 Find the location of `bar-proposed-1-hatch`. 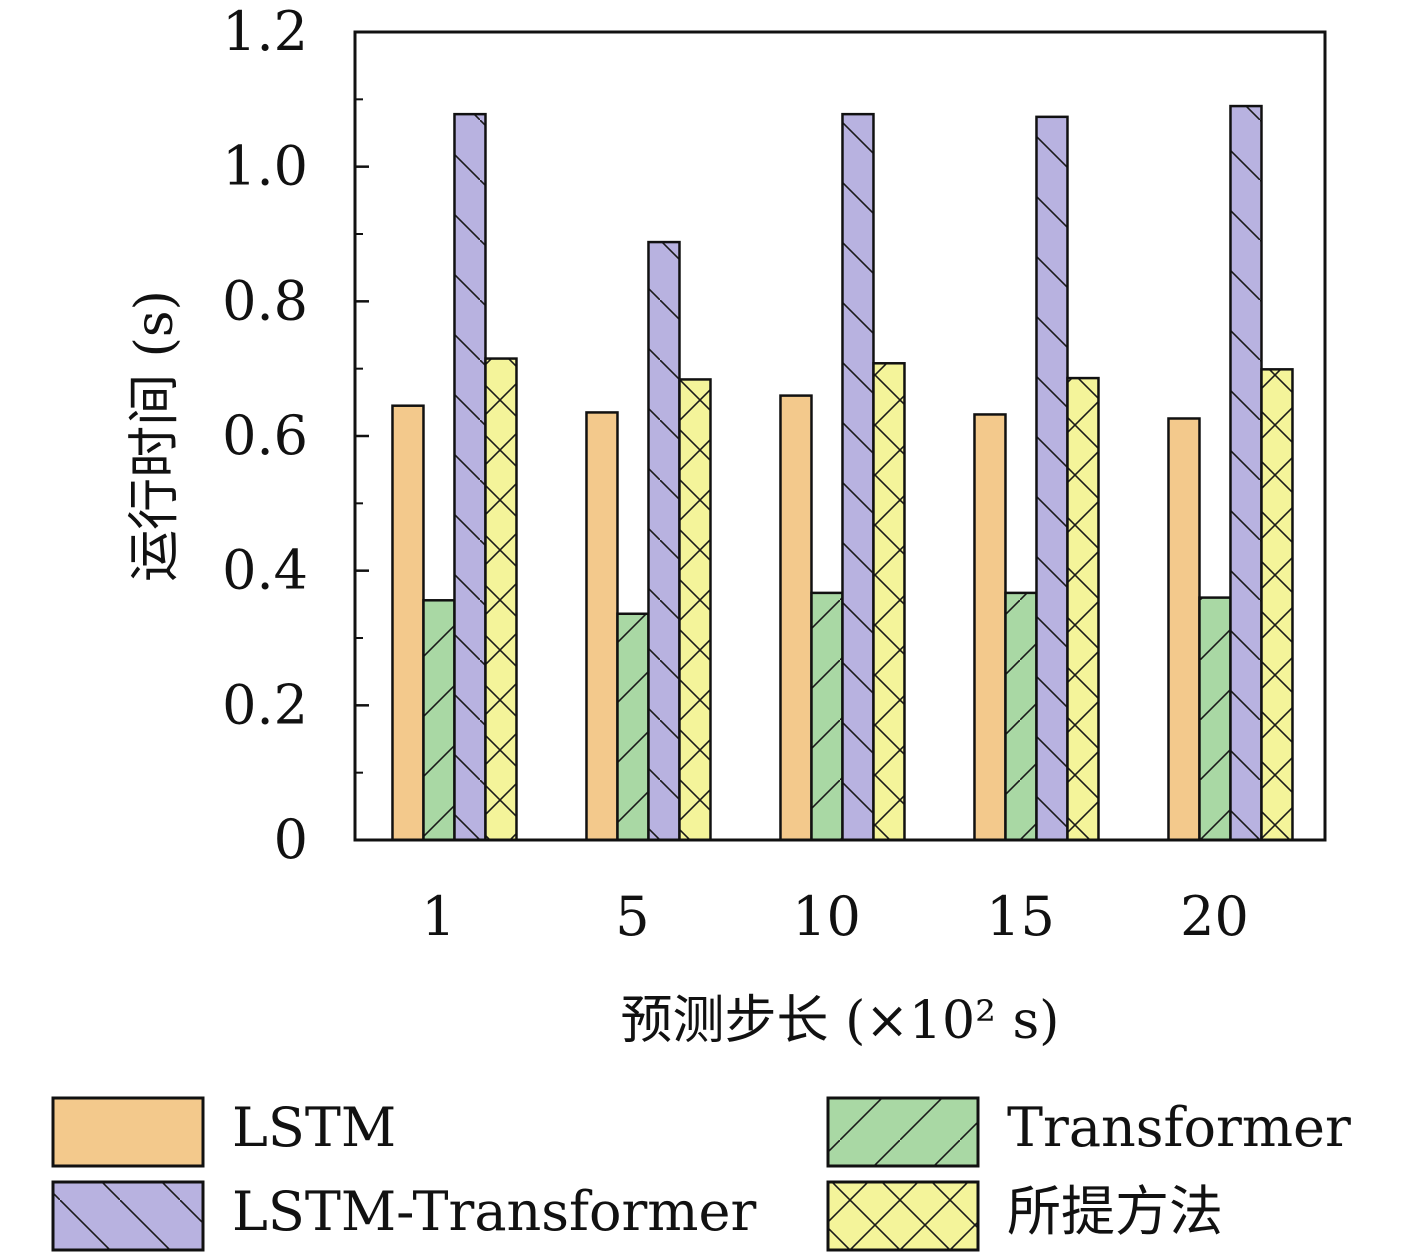

bar-proposed-1-hatch is located at coordinates (501, 599).